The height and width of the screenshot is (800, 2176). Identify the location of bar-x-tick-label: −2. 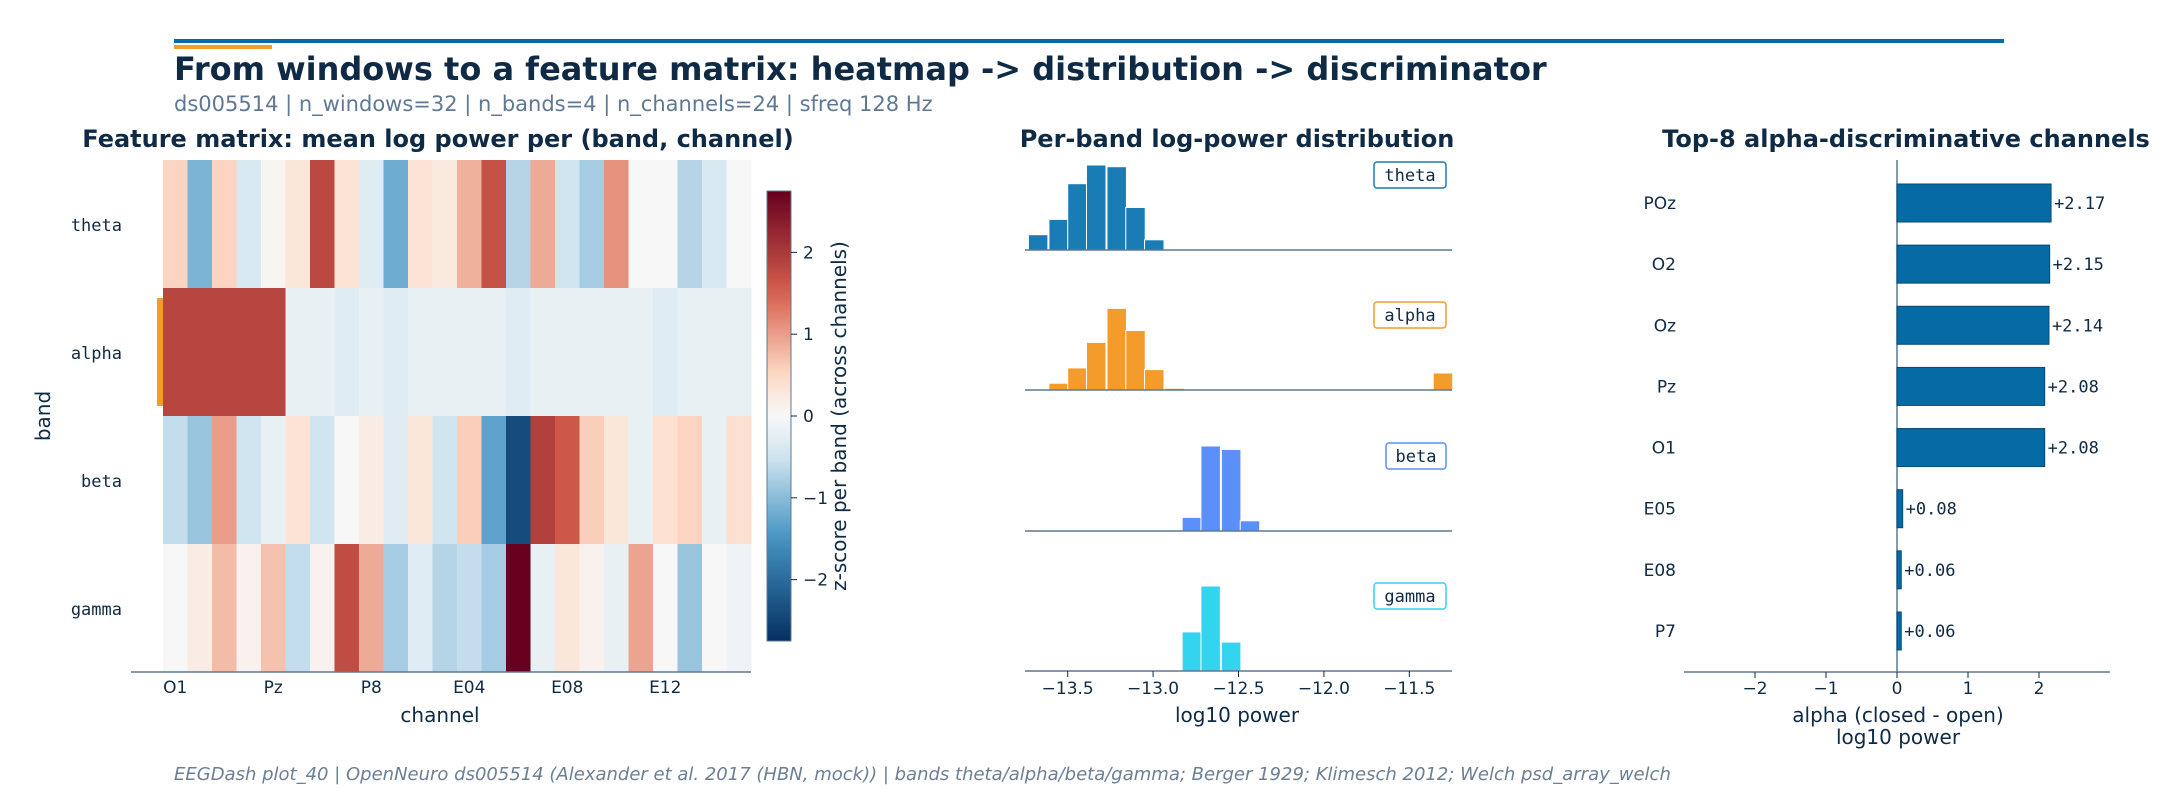
(1754, 689).